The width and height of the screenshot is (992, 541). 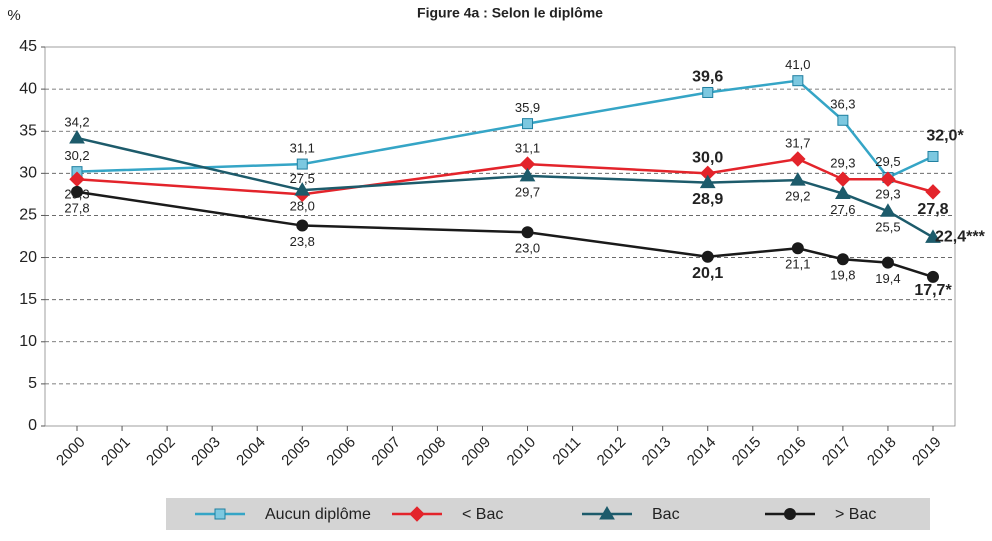 I want to click on x-tick-label: 2019, so click(x=927, y=452).